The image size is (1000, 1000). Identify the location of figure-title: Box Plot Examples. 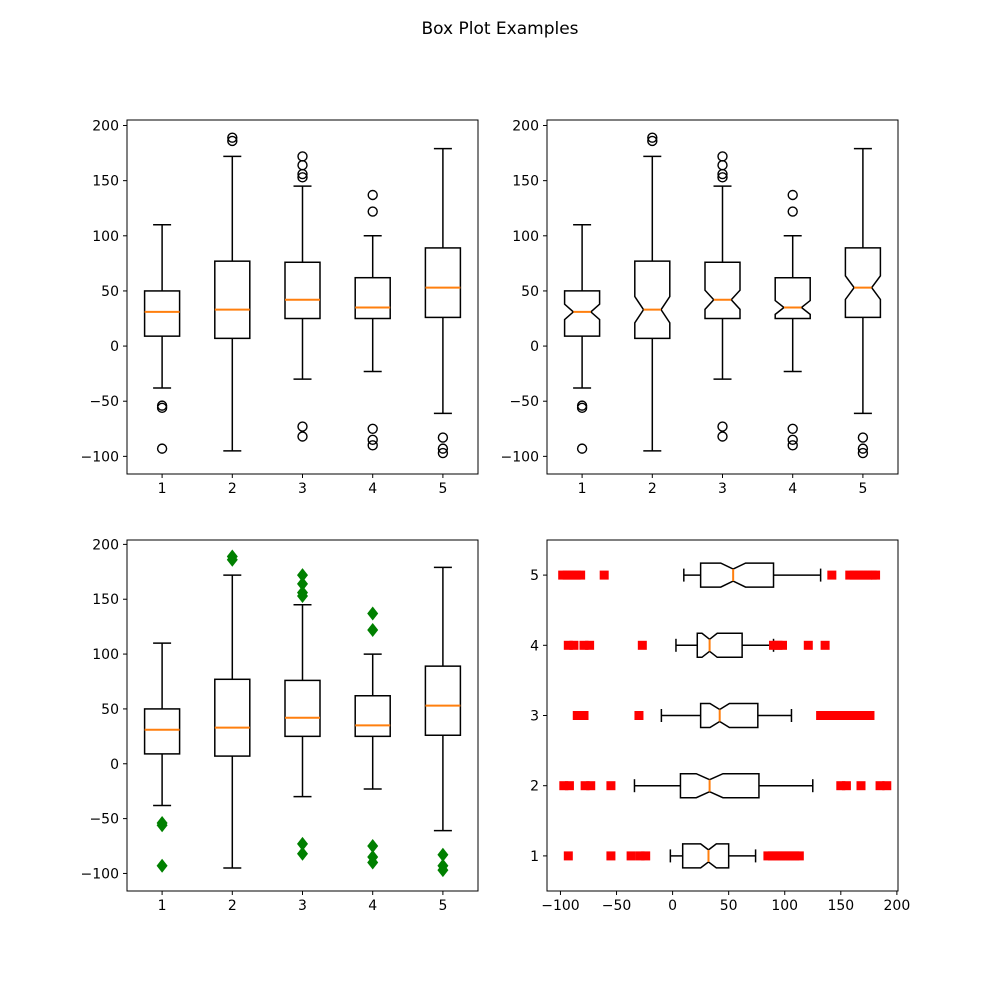
(500, 29).